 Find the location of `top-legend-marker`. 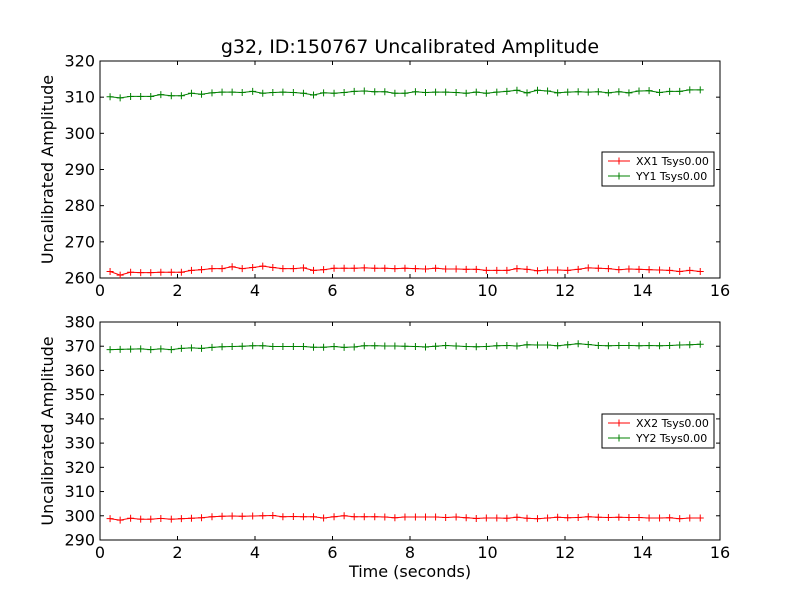

top-legend-marker is located at coordinates (619, 161).